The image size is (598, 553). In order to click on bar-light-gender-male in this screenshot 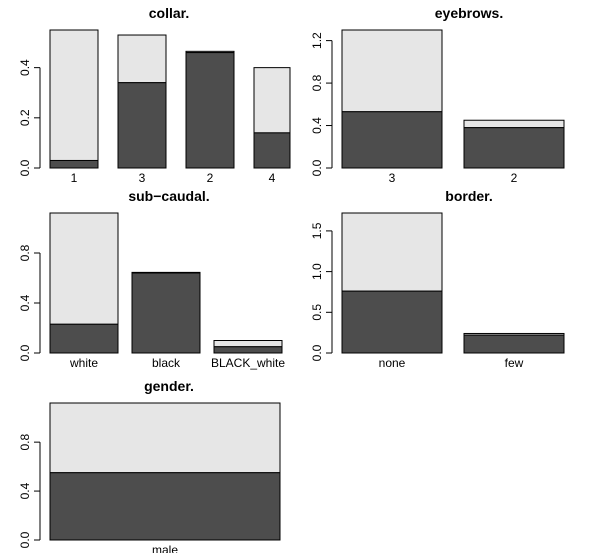, I will do `click(165, 438)`.